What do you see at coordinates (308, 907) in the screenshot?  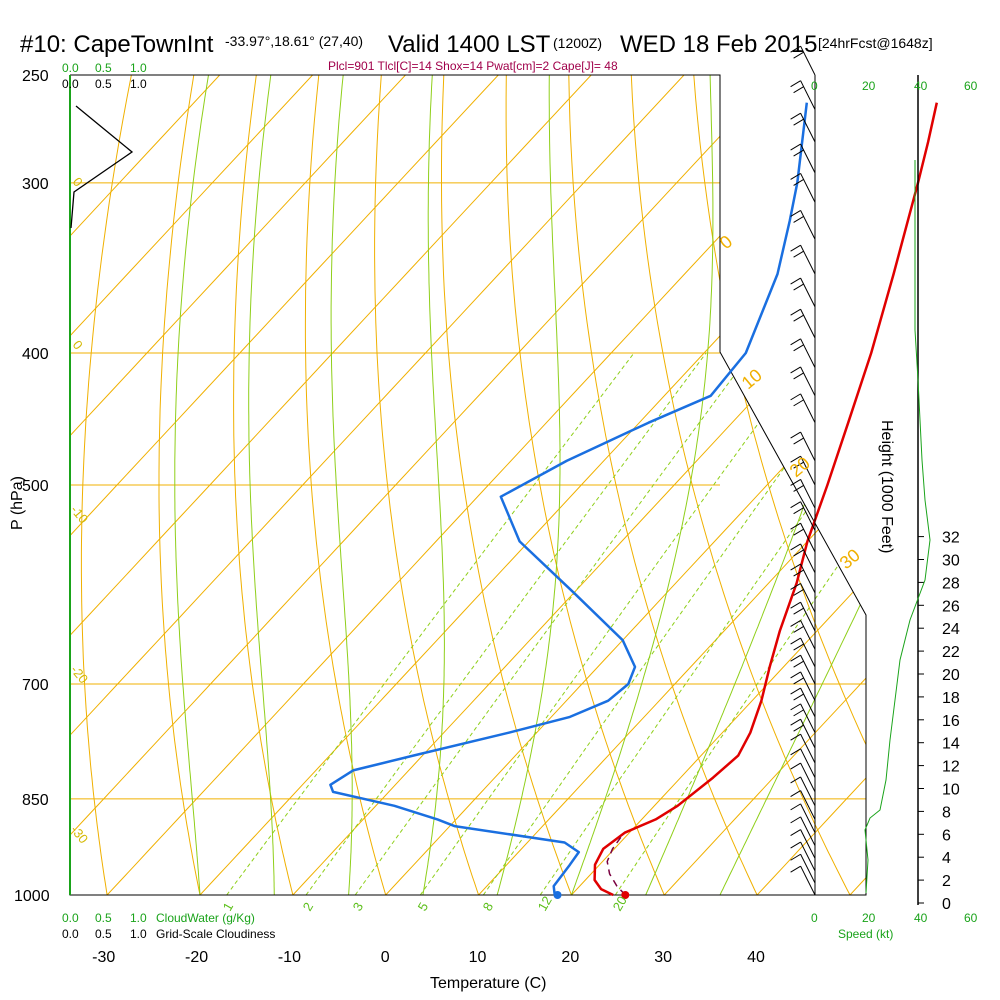 I see `mixing-ratio-label: 2` at bounding box center [308, 907].